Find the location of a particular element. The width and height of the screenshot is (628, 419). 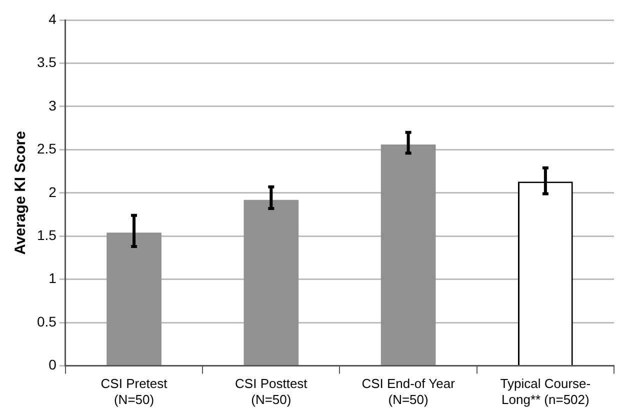

y-tick-label: 0.5 is located at coordinates (46, 321).